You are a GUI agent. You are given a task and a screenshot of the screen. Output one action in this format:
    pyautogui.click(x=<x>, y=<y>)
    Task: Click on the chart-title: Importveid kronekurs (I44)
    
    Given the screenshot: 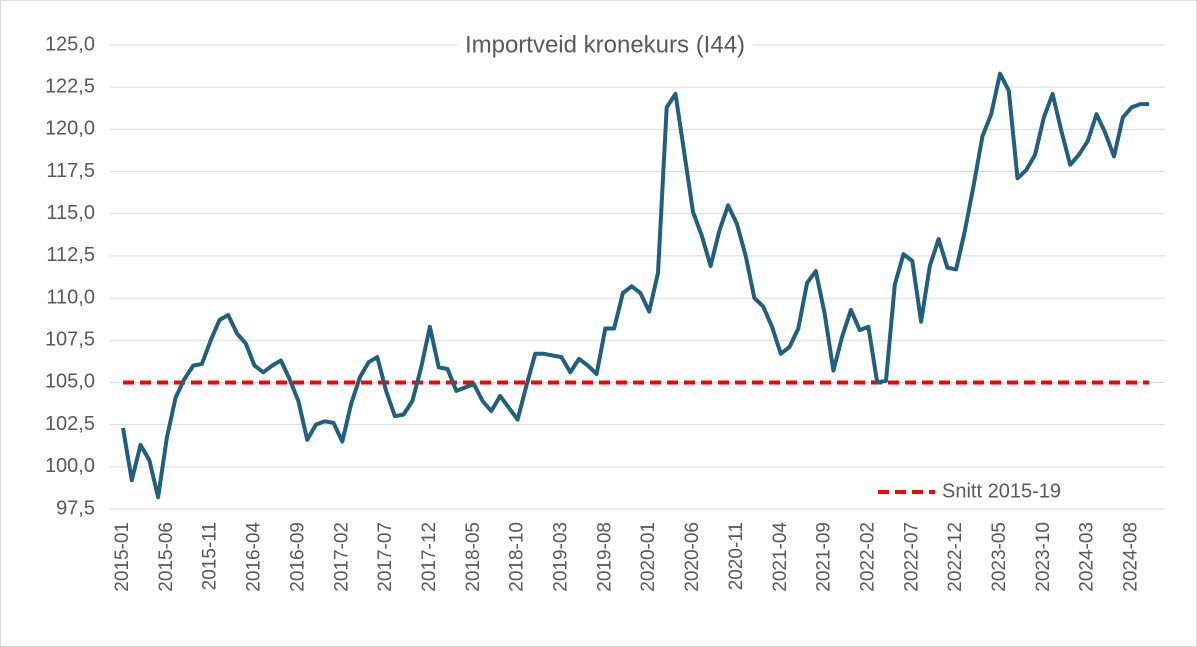 What is the action you would take?
    pyautogui.click(x=605, y=44)
    